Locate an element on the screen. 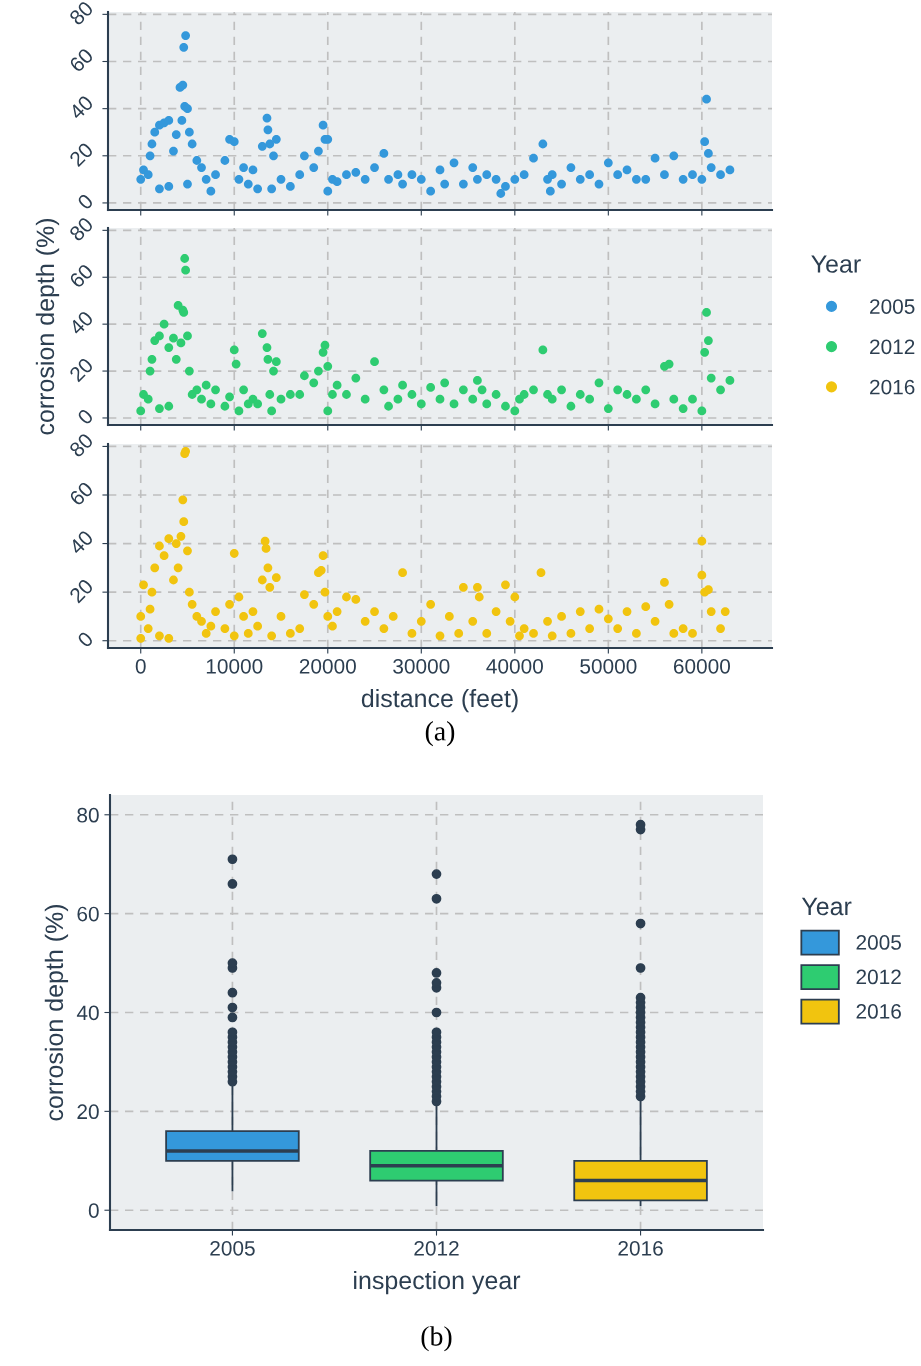 The image size is (921, 1366). x-axis-title: distance (feet) is located at coordinates (439, 700).